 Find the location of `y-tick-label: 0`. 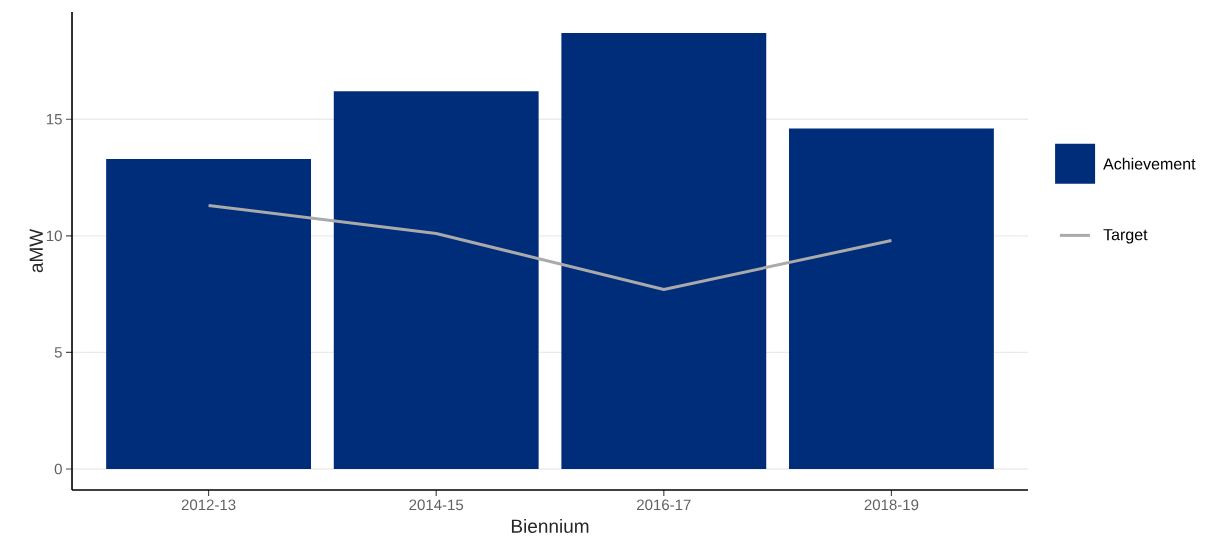

y-tick-label: 0 is located at coordinates (58, 469).